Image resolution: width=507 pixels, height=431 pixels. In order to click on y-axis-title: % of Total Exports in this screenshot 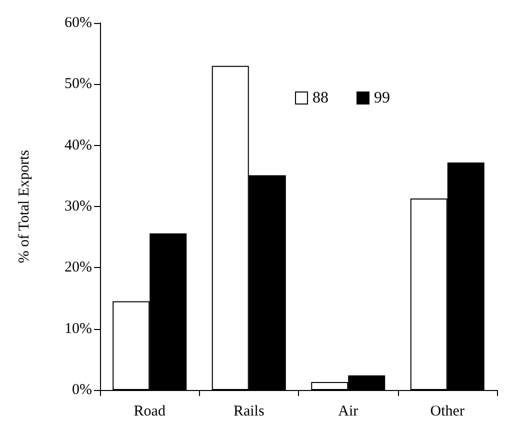, I will do `click(24, 207)`.